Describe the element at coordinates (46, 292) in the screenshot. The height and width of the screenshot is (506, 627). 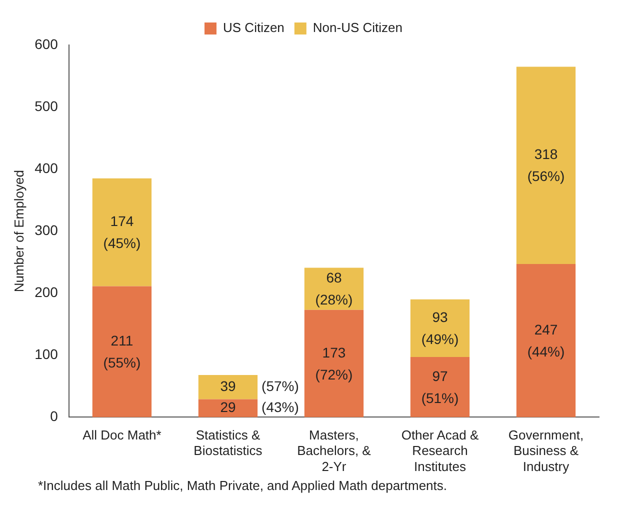
I see `y-tick-label: 200` at that location.